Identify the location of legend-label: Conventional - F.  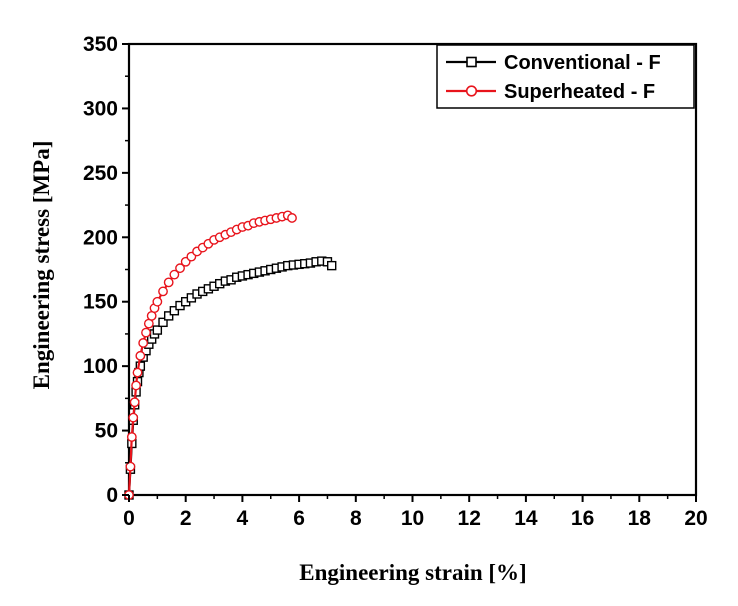
(582, 63).